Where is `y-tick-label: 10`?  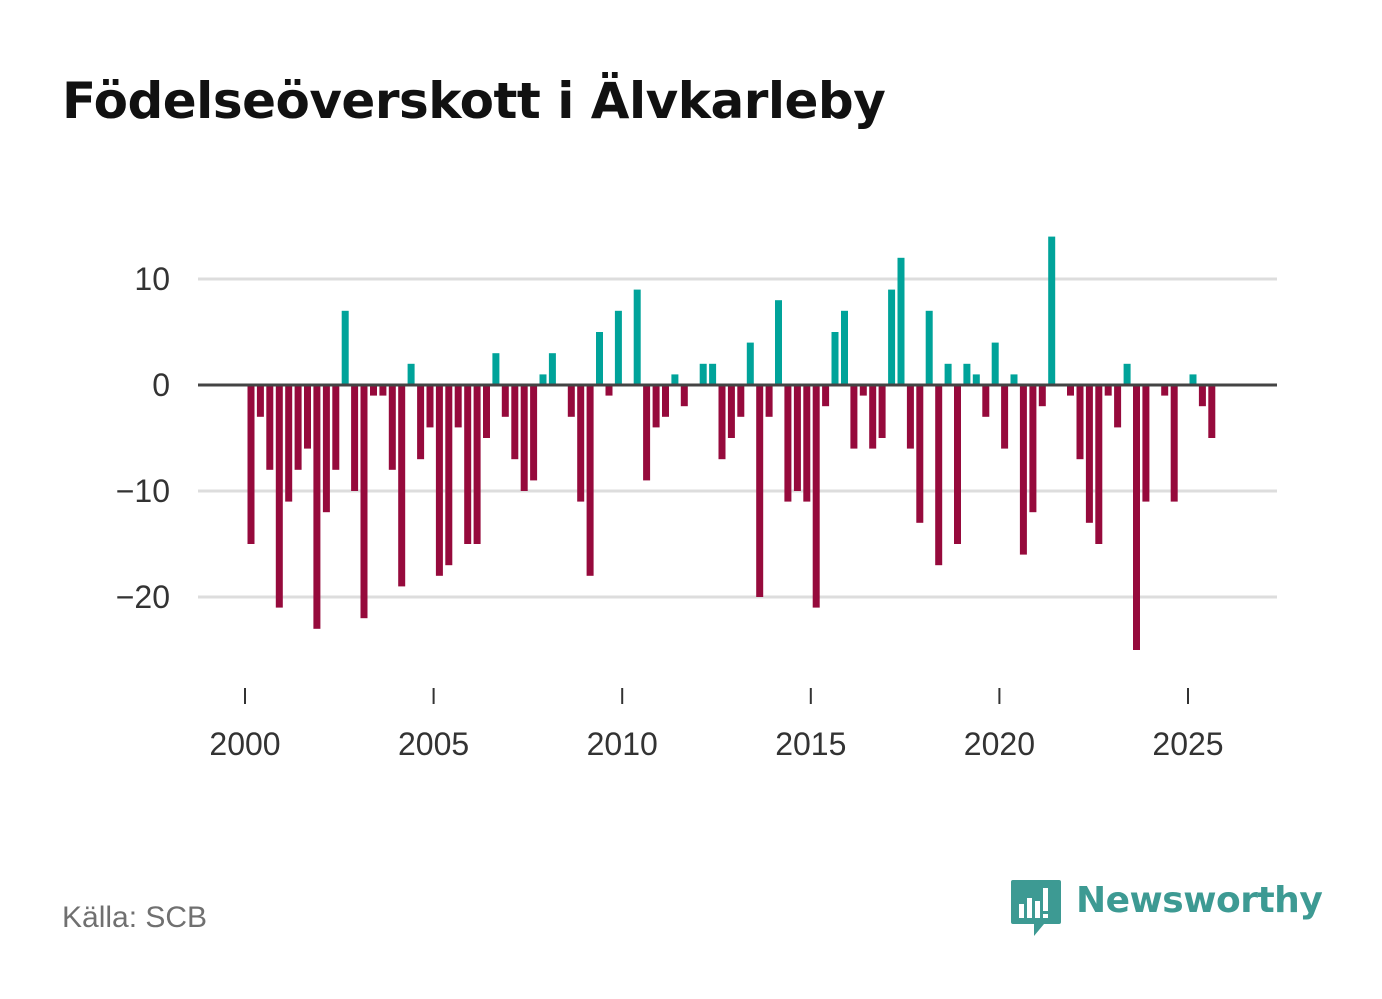 y-tick-label: 10 is located at coordinates (152, 279).